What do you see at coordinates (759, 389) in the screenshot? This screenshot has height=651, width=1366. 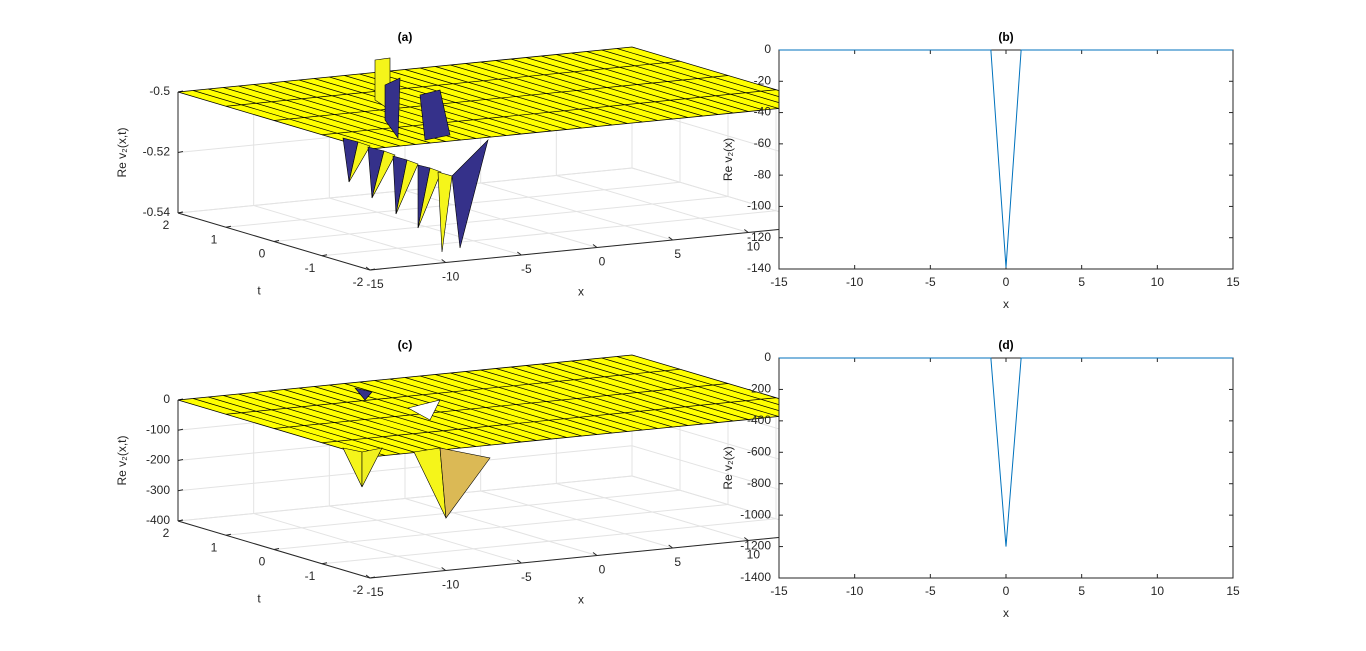 I see `y-tick-label: -200` at bounding box center [759, 389].